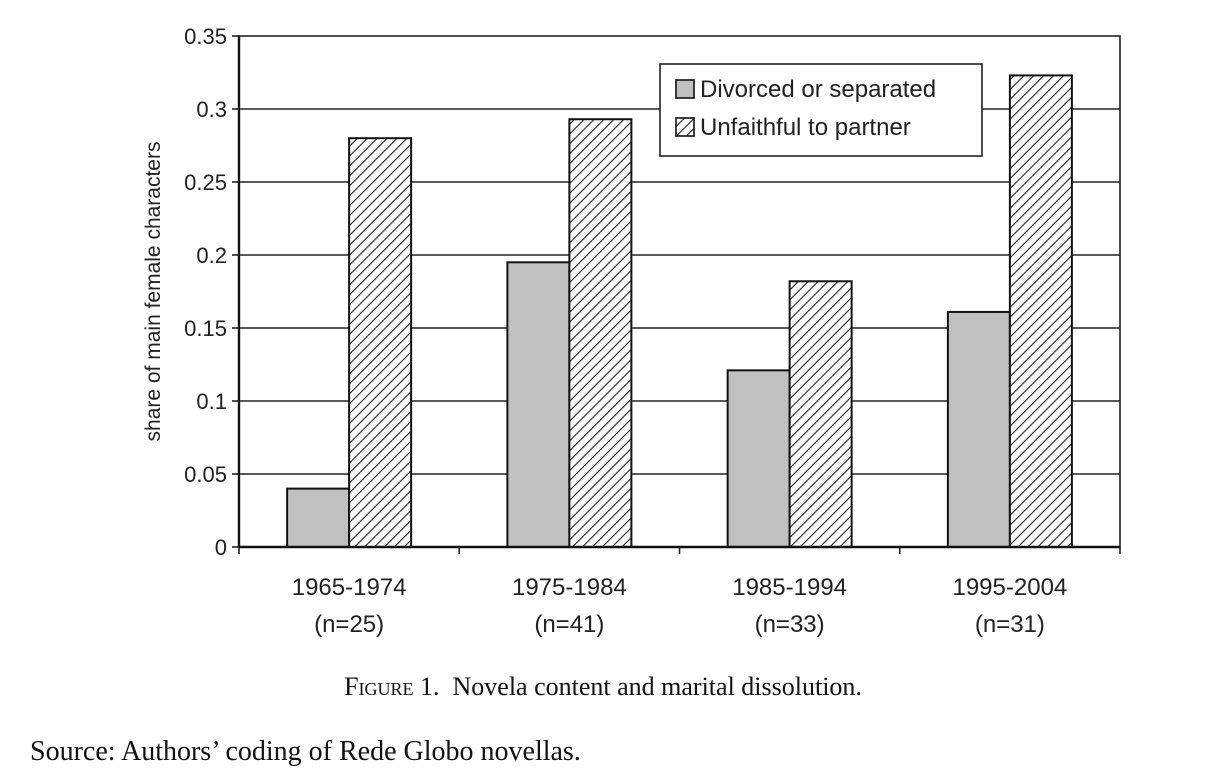  What do you see at coordinates (569, 624) in the screenshot?
I see `x-tick-sublabel: (n=41)` at bounding box center [569, 624].